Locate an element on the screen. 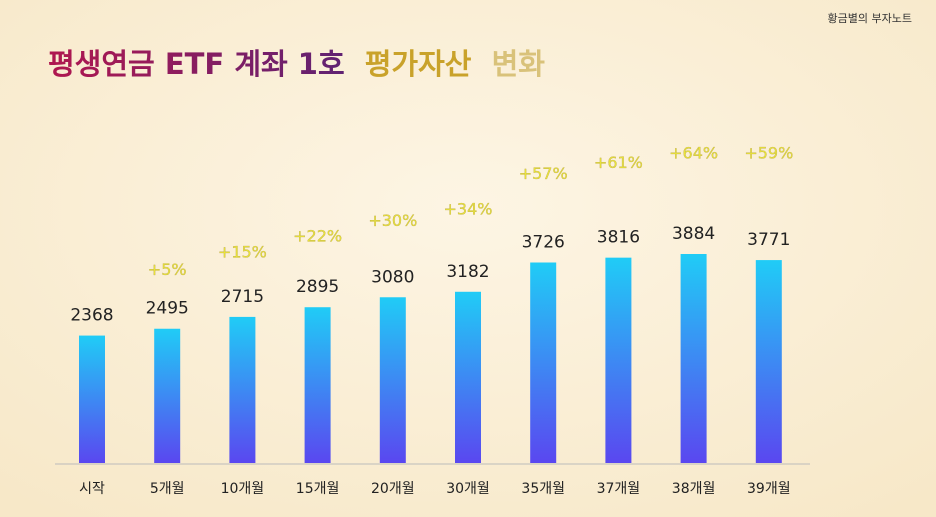 The image size is (936, 517). title-part: 변화 is located at coordinates (519, 64).